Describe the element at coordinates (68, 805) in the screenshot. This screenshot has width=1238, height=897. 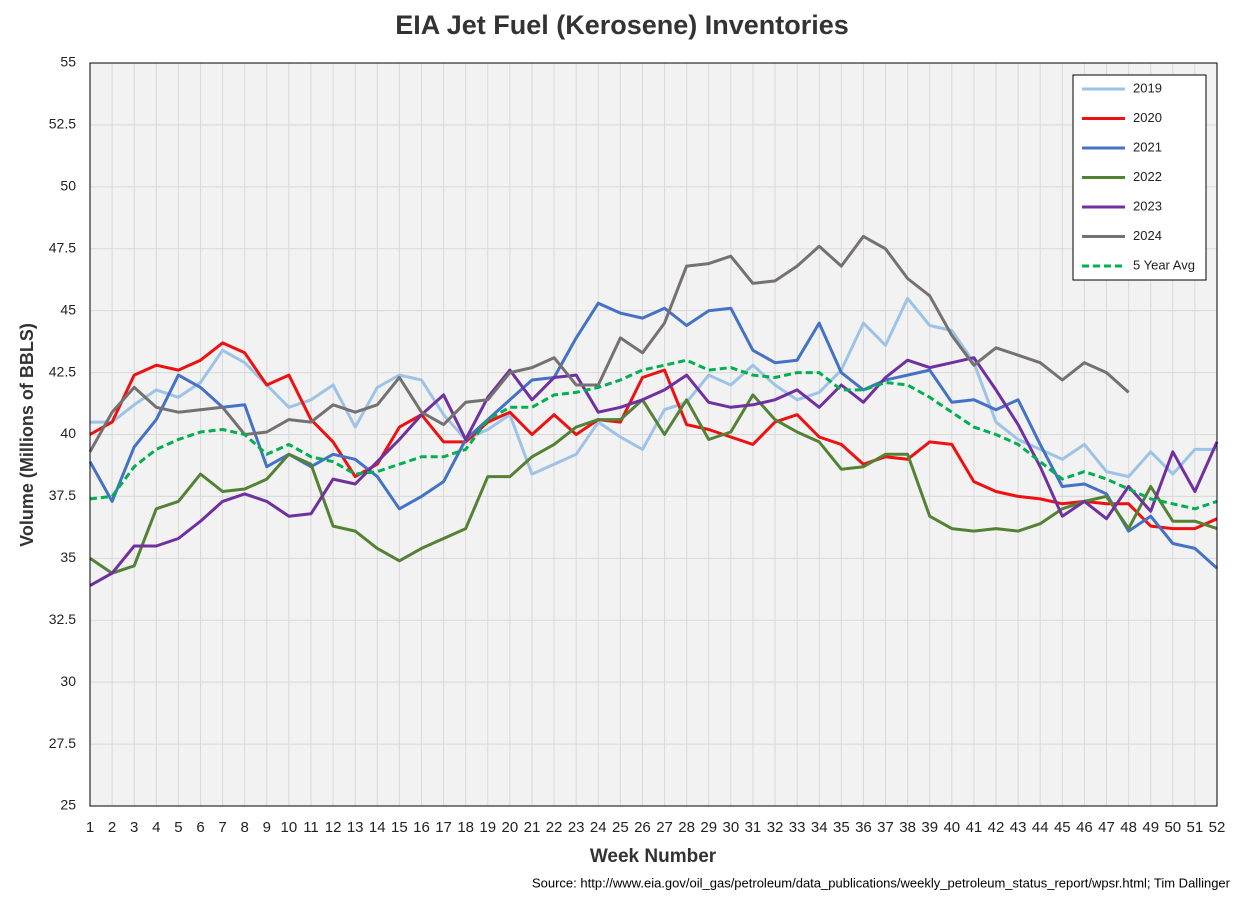
I see `y-tick-label: 25` at that location.